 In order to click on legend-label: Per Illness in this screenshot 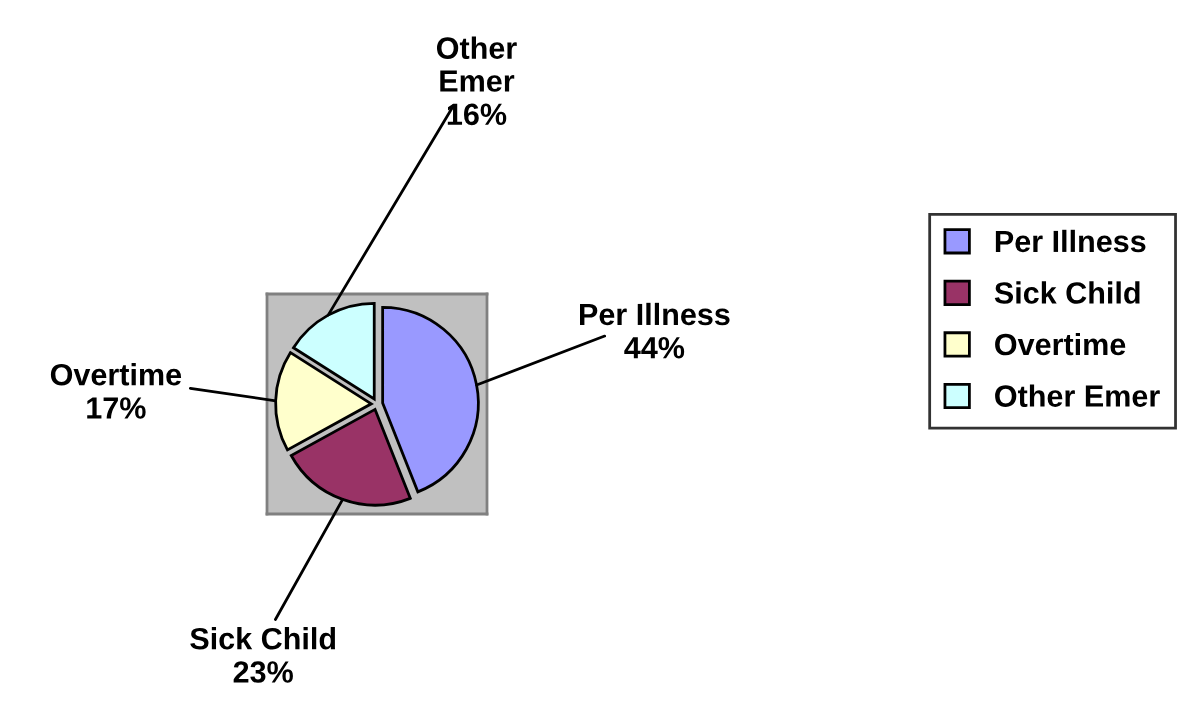, I will do `click(1070, 241)`.